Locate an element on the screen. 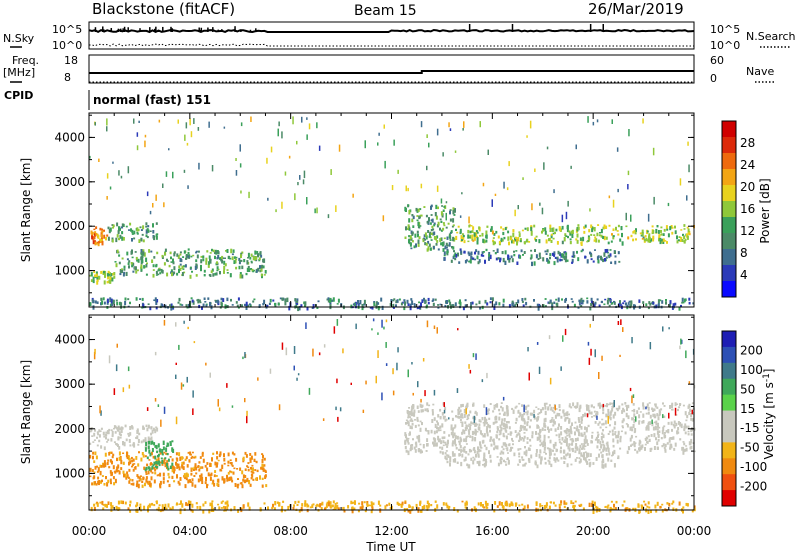 Image resolution: width=800 pixels, height=554 pixels. velocity-colorbar-label: Velocity [m s-1] is located at coordinates (769, 414).